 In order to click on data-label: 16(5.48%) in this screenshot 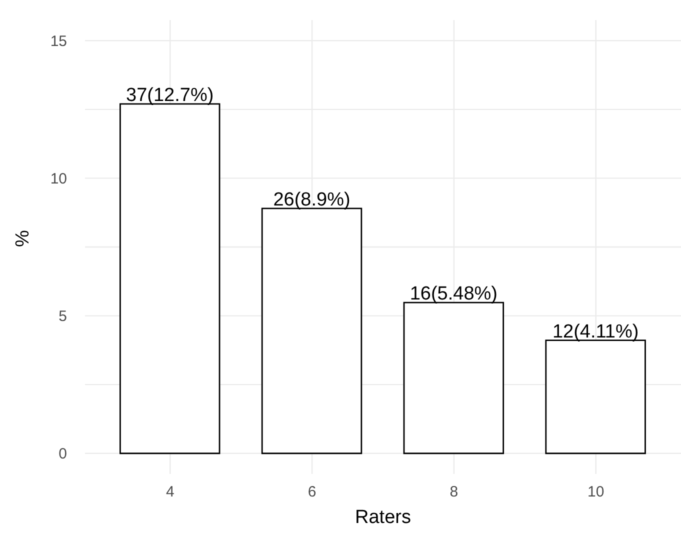, I will do `click(454, 294)`.